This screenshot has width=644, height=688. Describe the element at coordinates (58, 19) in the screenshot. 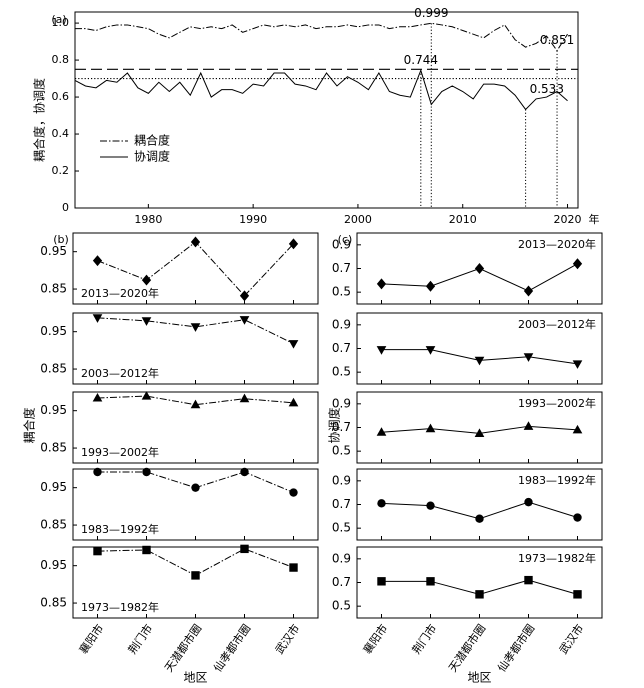

I see `panel-label: (a)` at that location.